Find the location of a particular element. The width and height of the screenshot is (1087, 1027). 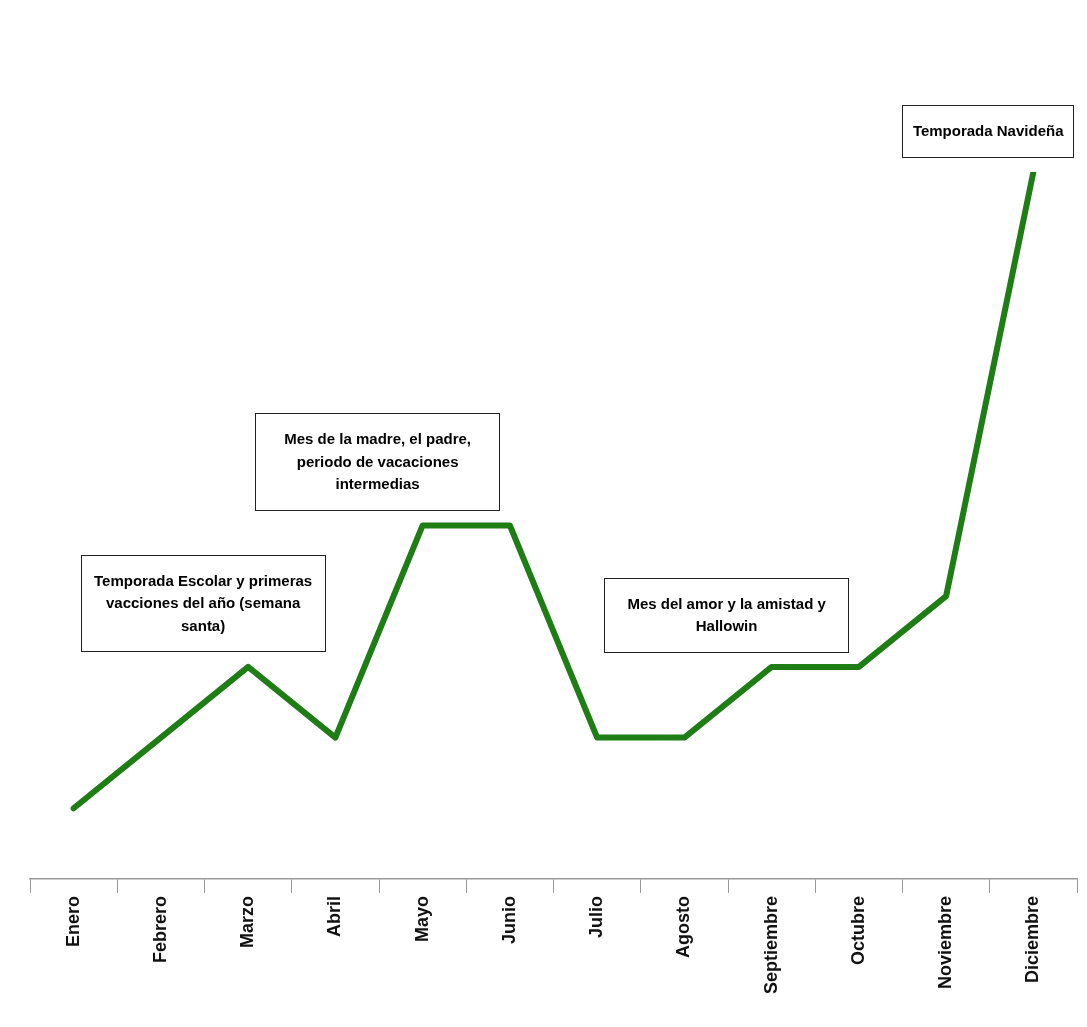

annotation: Mes del amor y la amistad y Hallowin is located at coordinates (727, 615).